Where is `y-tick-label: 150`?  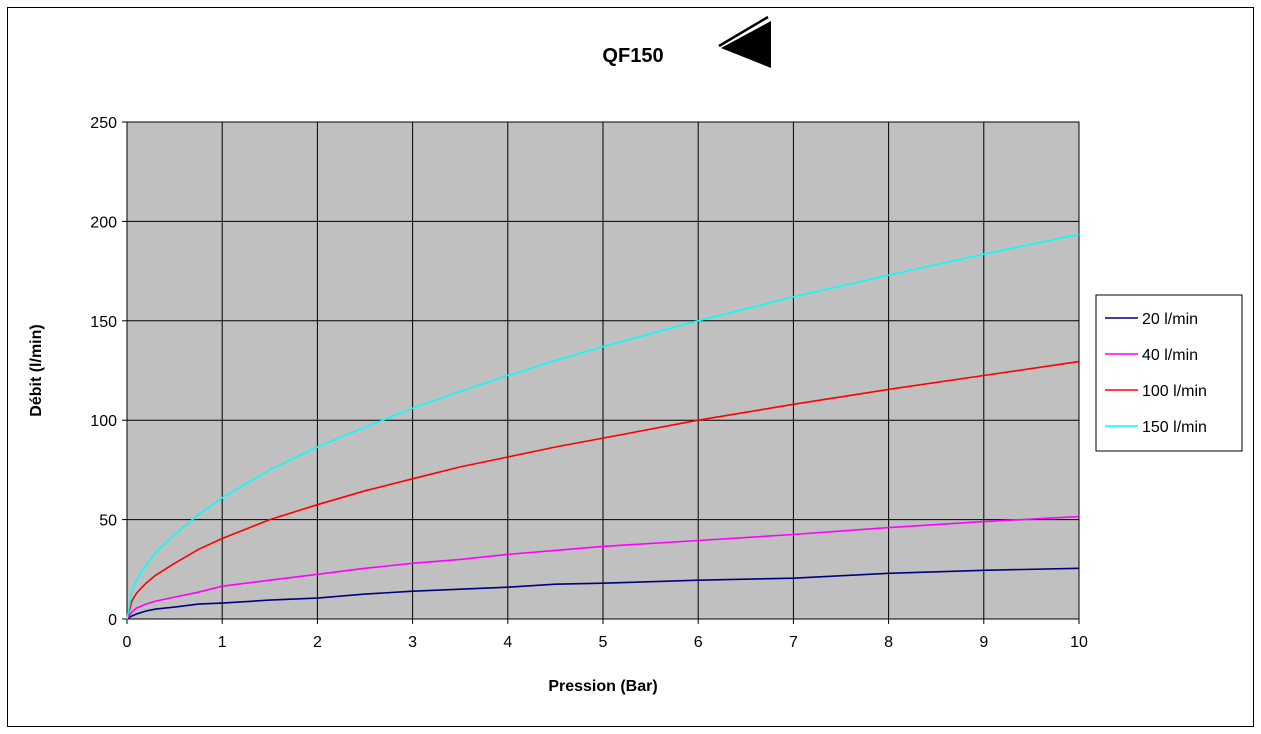
y-tick-label: 150 is located at coordinates (103, 322).